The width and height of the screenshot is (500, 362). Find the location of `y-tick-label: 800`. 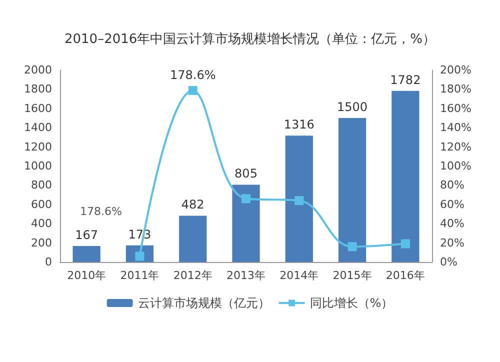

y-tick-label: 800 is located at coordinates (41, 185).